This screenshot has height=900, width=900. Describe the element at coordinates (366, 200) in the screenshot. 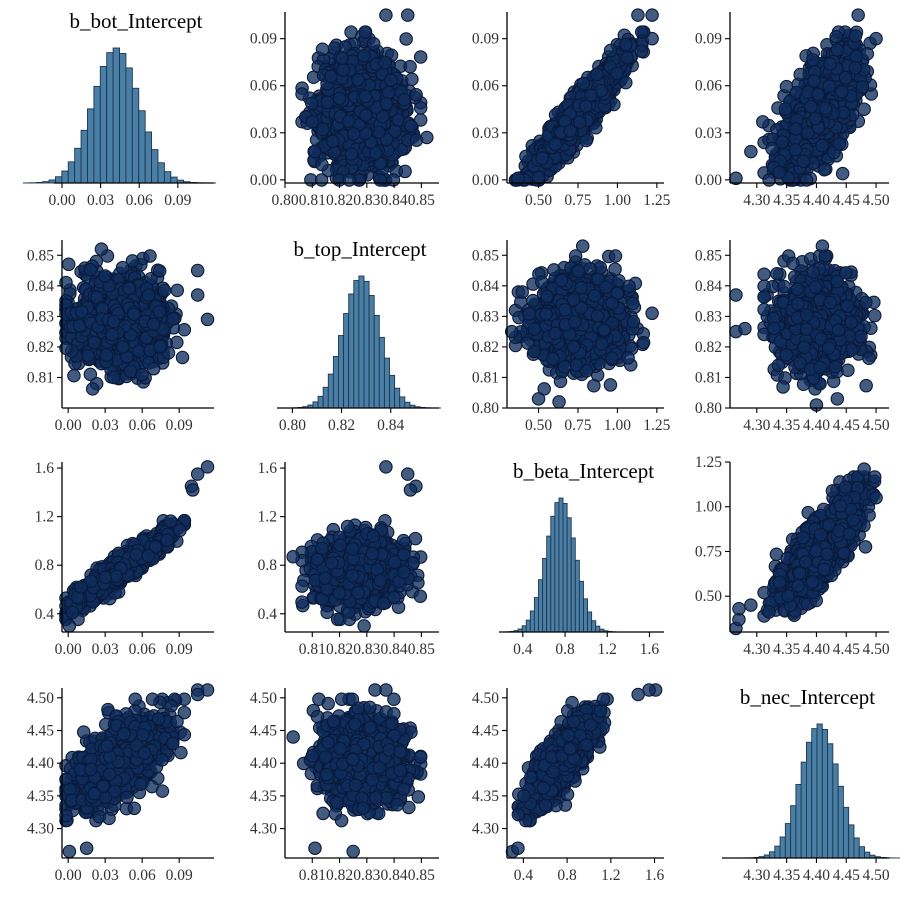

I see `x-tick-label: 0.83` at that location.